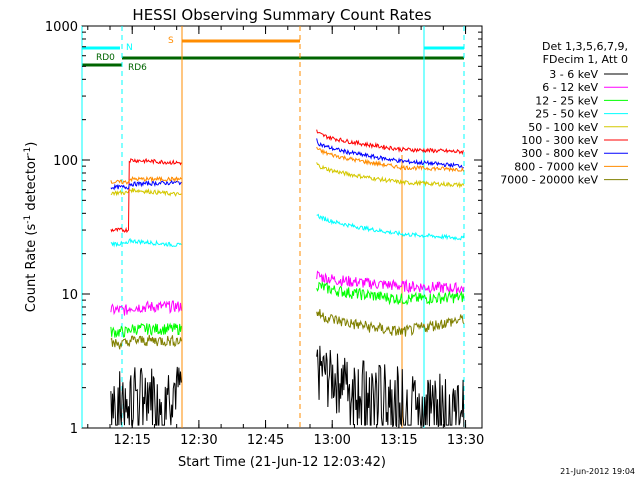 The height and width of the screenshot is (480, 640). Describe the element at coordinates (597, 471) in the screenshot. I see `date-stamp: 21-Jun-2012 19:04` at that location.